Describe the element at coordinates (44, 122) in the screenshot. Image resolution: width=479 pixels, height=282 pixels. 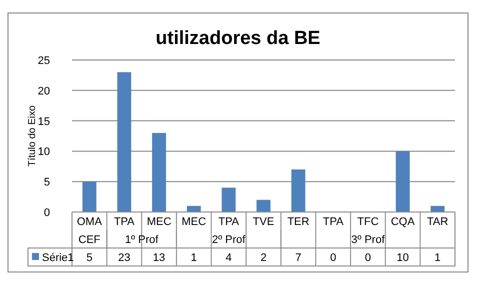
I see `y-tick-label: 15` at that location.